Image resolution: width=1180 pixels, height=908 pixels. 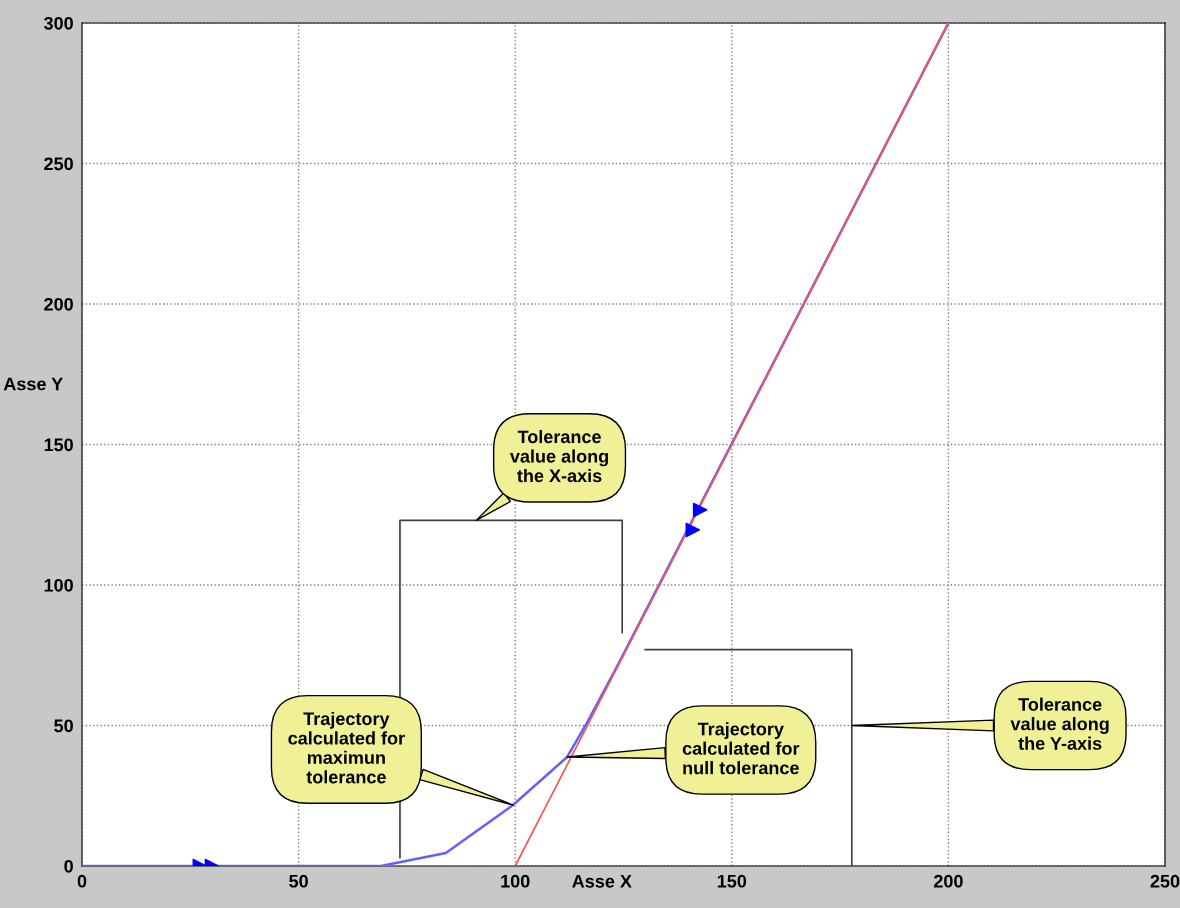 I want to click on x-tick-label: 50, so click(x=298, y=881).